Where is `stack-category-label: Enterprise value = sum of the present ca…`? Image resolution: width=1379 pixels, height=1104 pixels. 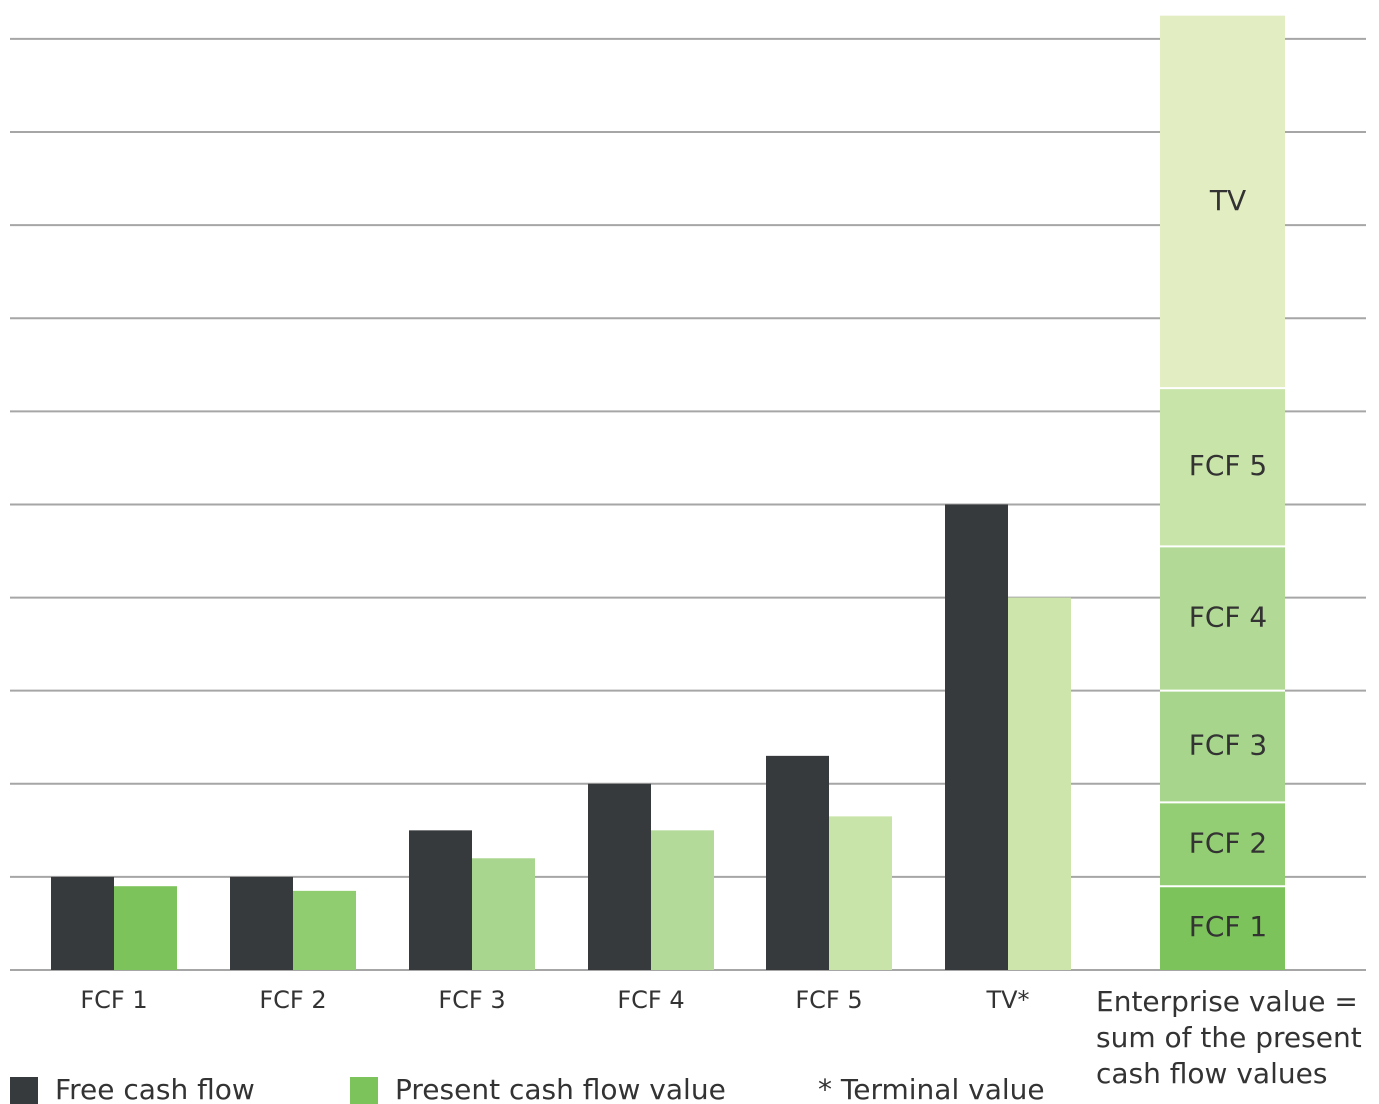 stack-category-label: Enterprise value = sum of the present ca… is located at coordinates (1229, 1037).